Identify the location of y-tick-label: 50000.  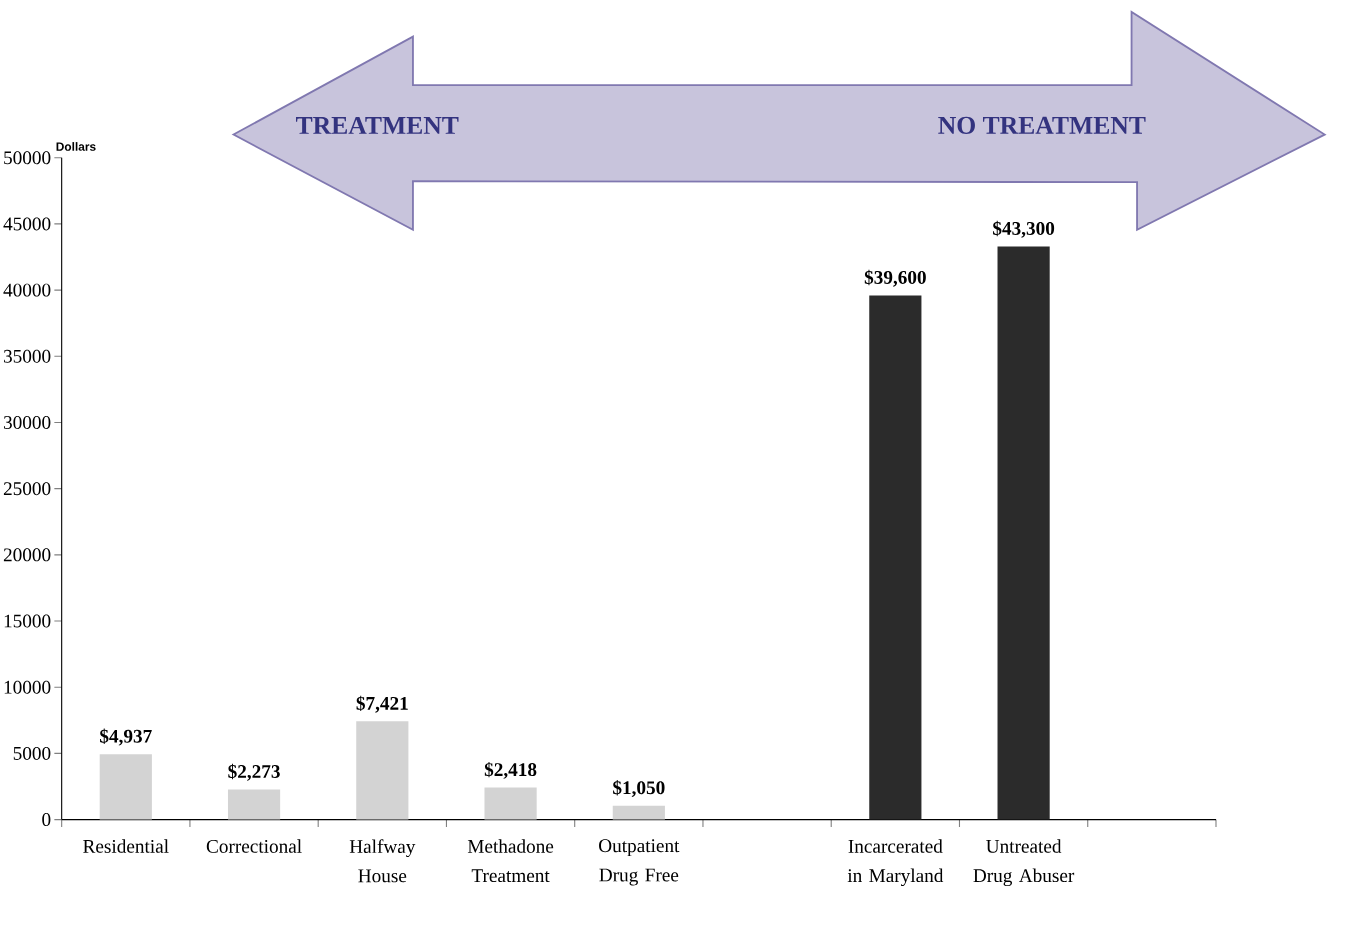
(27, 157).